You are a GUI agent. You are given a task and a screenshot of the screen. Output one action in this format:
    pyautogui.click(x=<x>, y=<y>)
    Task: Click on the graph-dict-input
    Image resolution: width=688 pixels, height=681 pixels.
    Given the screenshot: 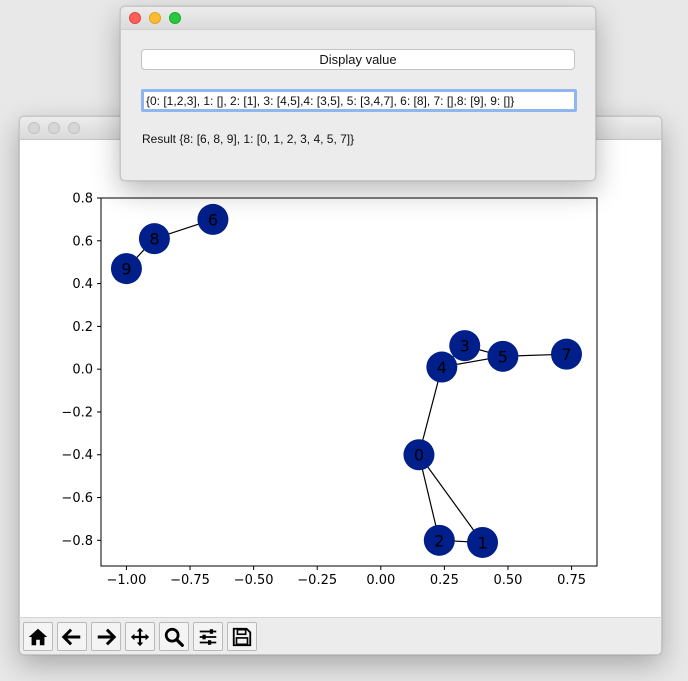 What is the action you would take?
    pyautogui.click(x=359, y=100)
    